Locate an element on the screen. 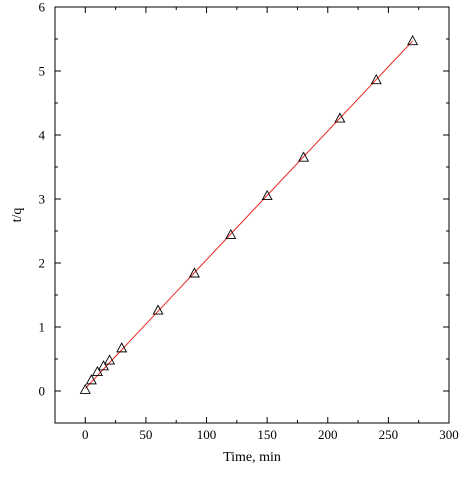 The image size is (474, 489). x-tick-label: 100 is located at coordinates (207, 434).